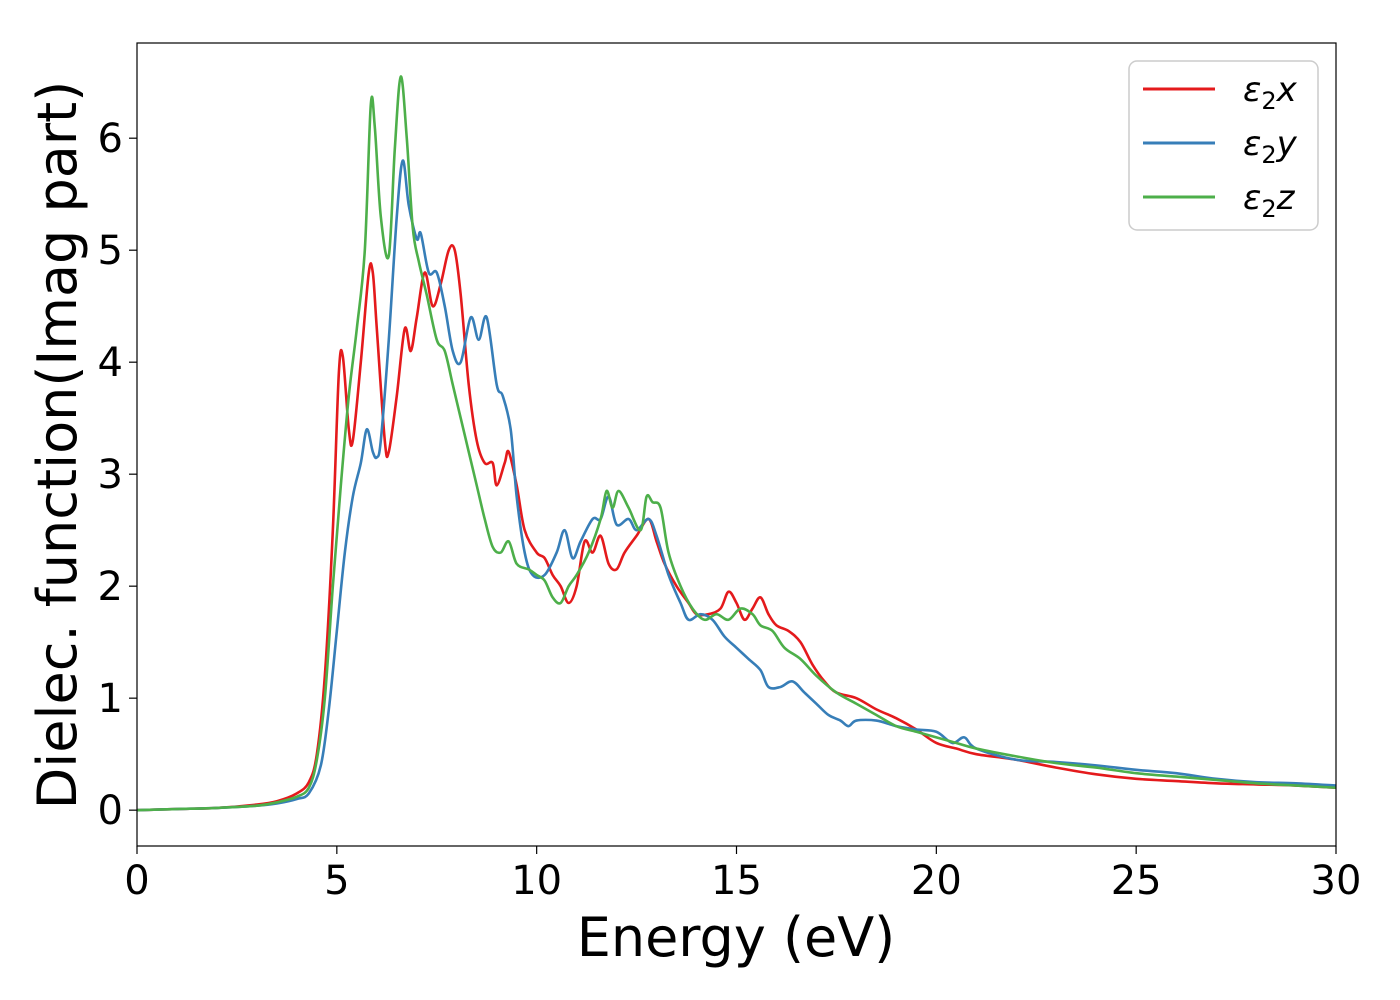  I want to click on legend-label: ε2y, so click(1270, 146).